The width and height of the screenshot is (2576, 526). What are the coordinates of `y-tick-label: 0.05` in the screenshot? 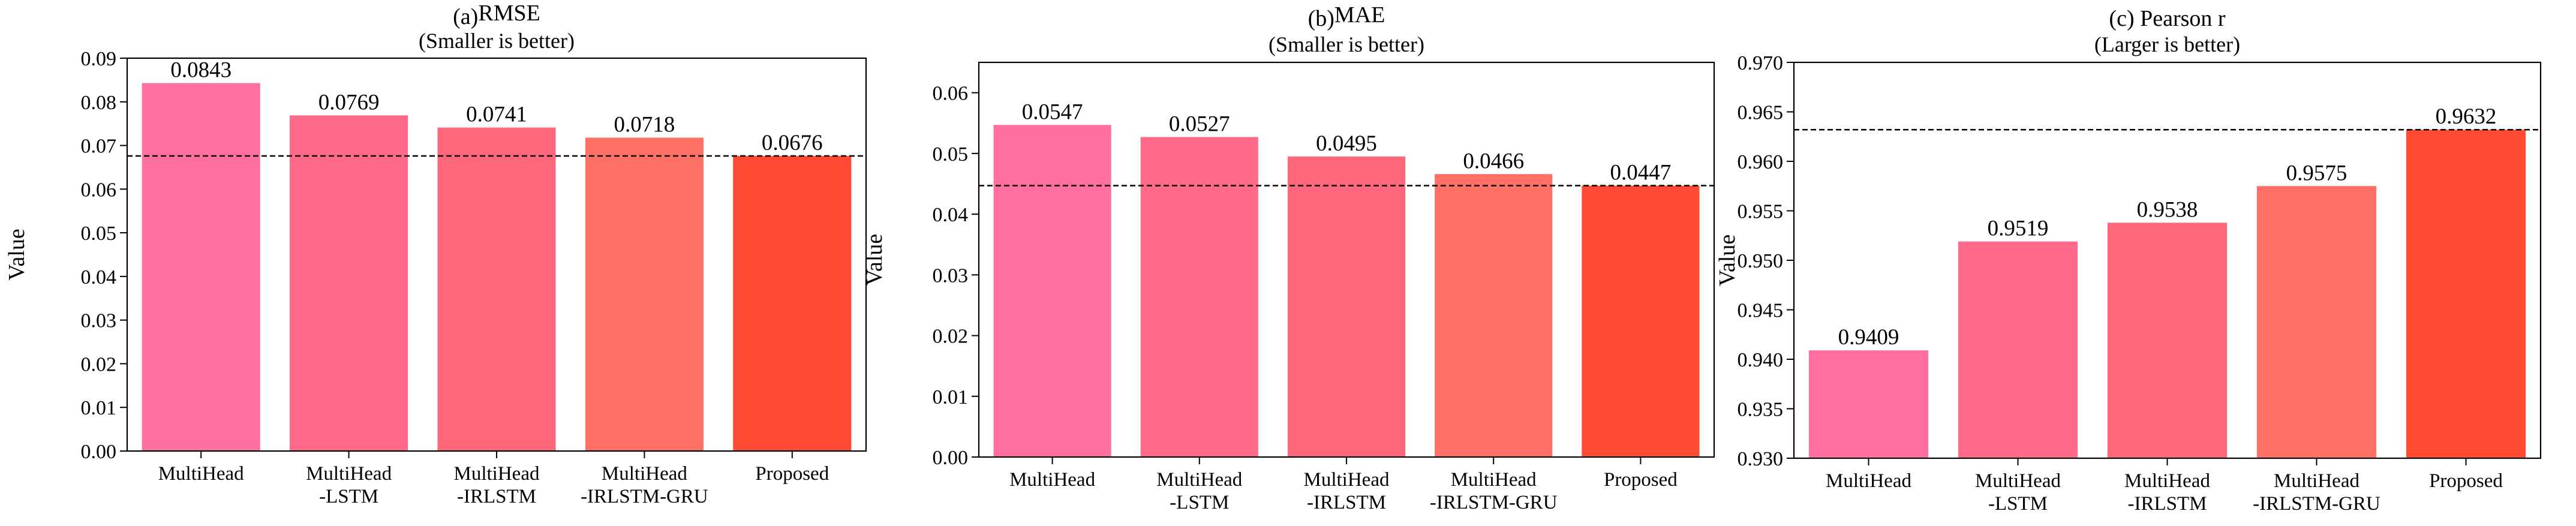 It's located at (951, 154).